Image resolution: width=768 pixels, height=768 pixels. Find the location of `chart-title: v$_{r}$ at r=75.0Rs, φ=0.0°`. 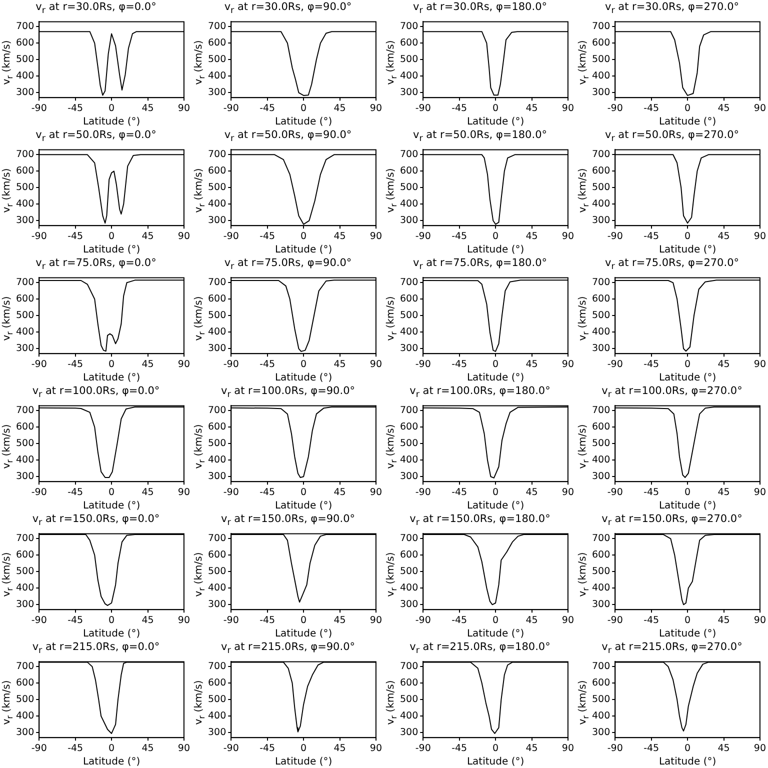

chart-title: v$_{r}$ at r=75.0Rs, φ=0.0° is located at coordinates (96, 264).